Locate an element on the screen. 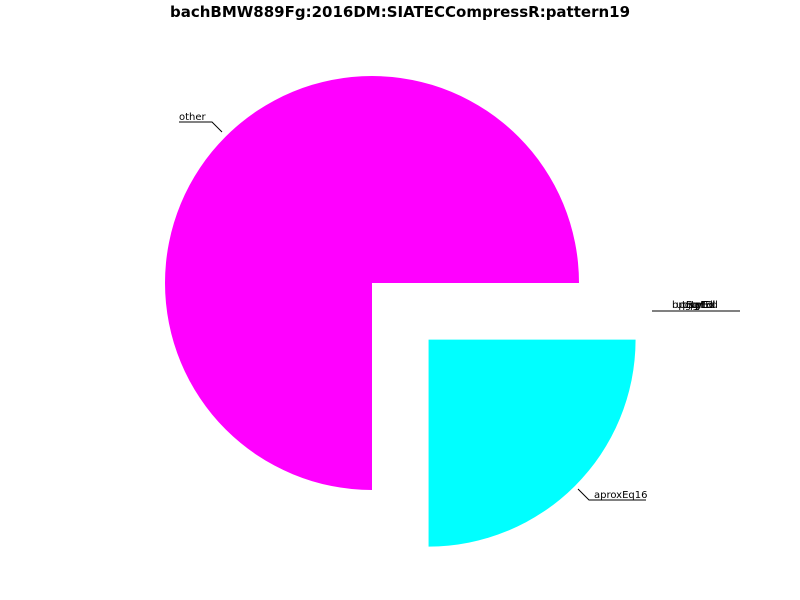 Image resolution: width=800 pixels, height=600 pixels. pie-slice-aproxEq16 is located at coordinates (532, 443).